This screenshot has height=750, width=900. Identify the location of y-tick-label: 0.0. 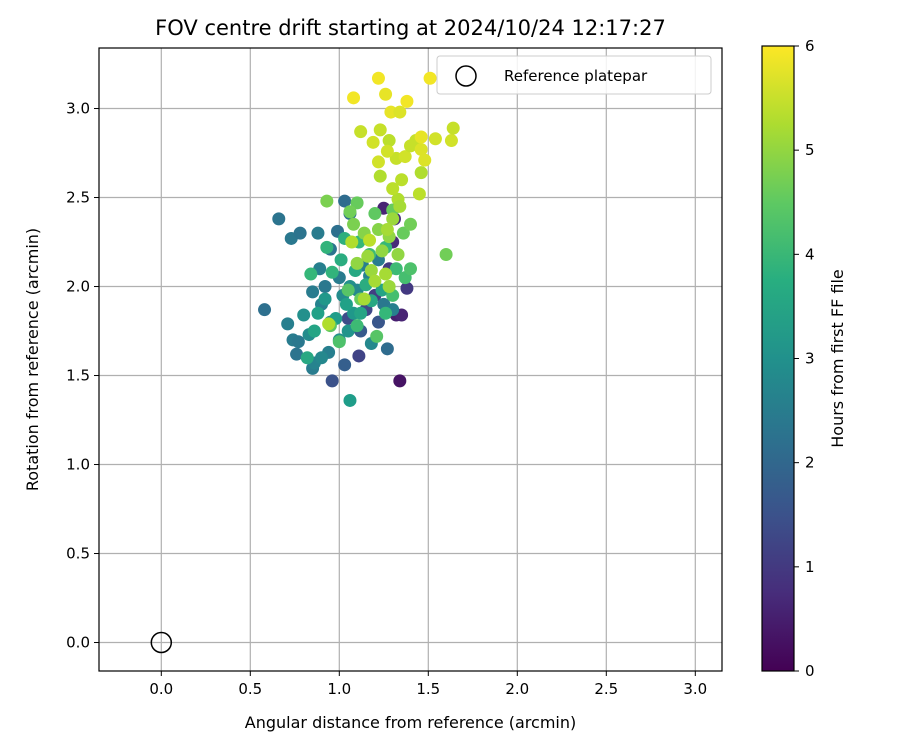
(78, 643).